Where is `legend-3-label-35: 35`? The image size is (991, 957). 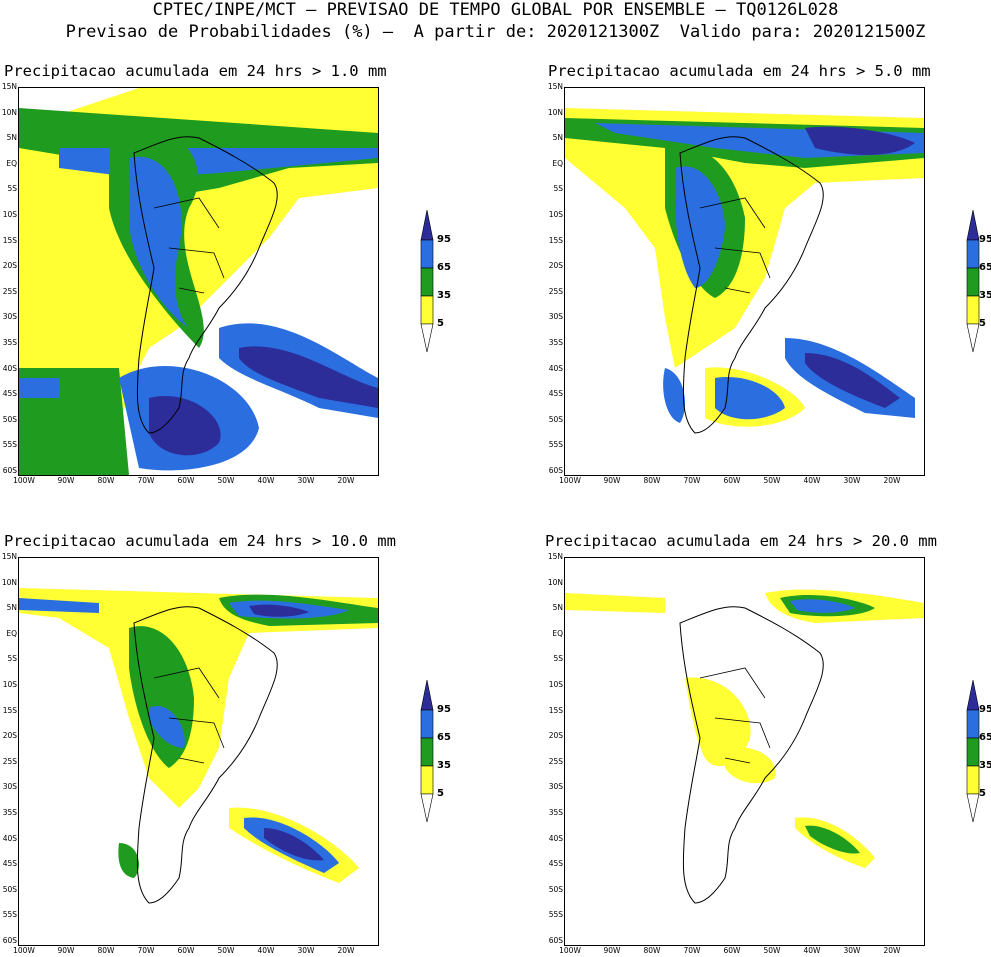 legend-3-label-35: 35 is located at coordinates (444, 765).